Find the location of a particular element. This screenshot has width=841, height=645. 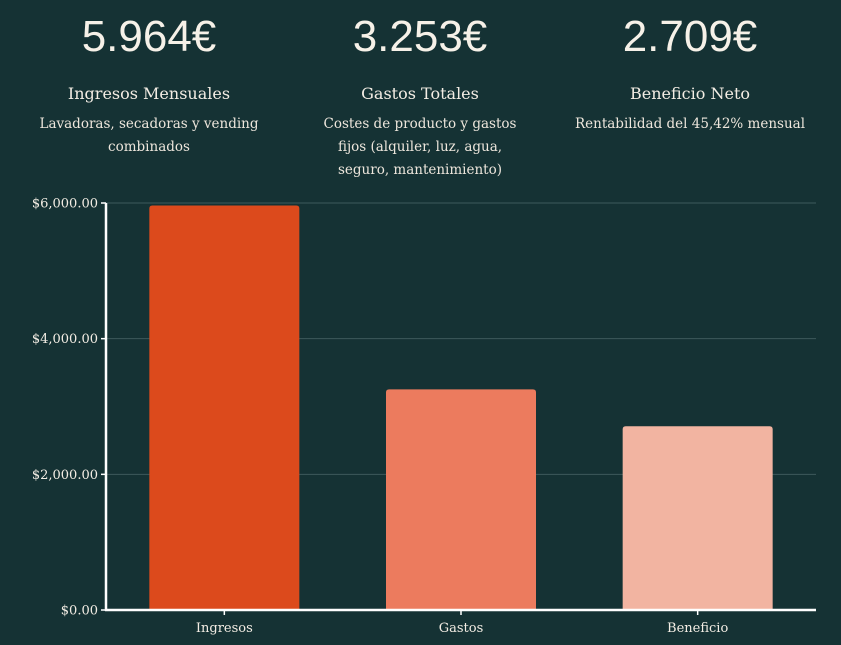

kpi-description: Rentabilidad del 45,42% mensual is located at coordinates (690, 124).